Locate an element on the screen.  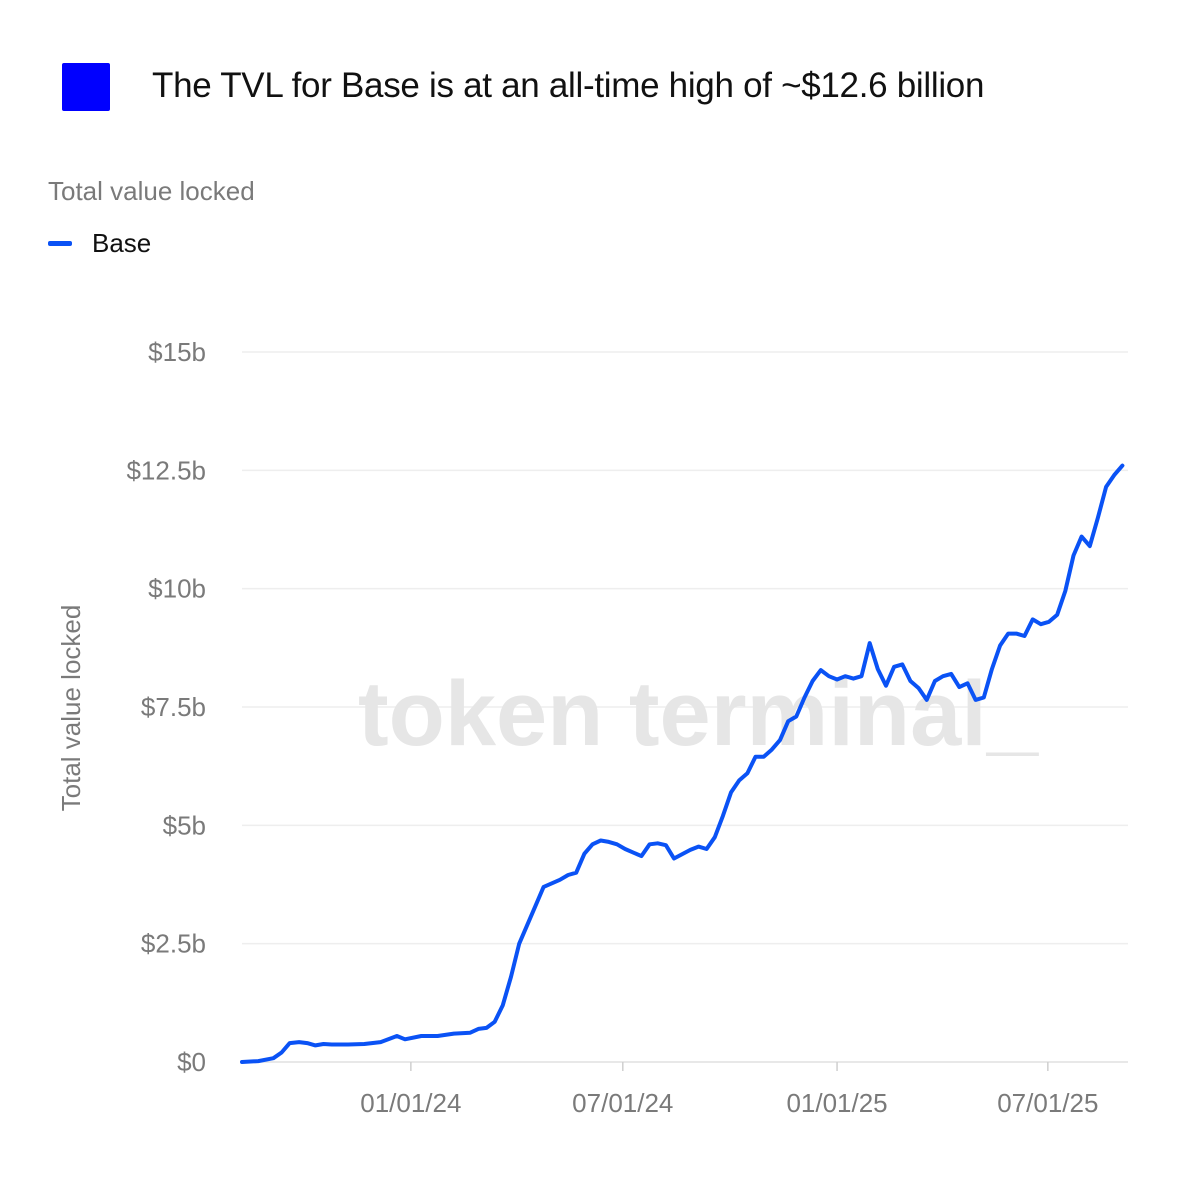
y-tick-label: $10b is located at coordinates (177, 589).